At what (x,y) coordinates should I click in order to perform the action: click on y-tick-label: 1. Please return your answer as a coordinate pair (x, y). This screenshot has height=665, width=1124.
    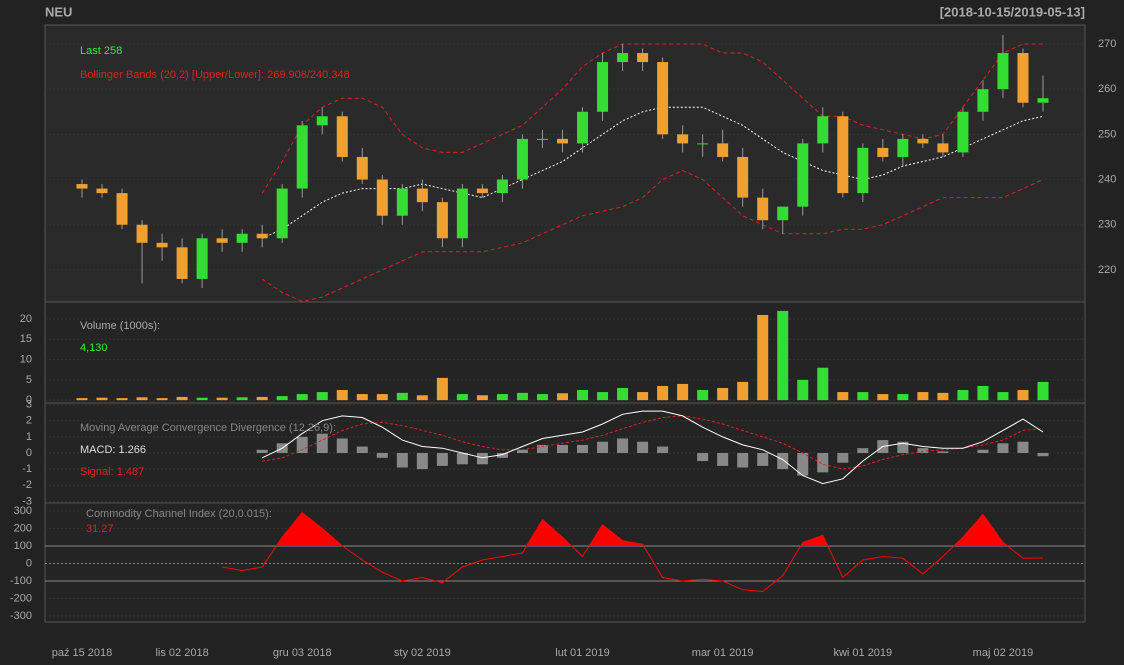
    Looking at the image, I should click on (29, 437).